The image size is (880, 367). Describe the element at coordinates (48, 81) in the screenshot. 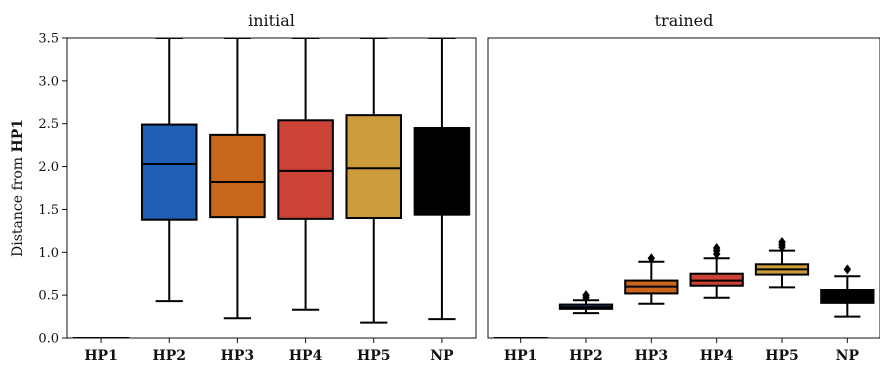

I see `y-tick-label: 3.0` at that location.